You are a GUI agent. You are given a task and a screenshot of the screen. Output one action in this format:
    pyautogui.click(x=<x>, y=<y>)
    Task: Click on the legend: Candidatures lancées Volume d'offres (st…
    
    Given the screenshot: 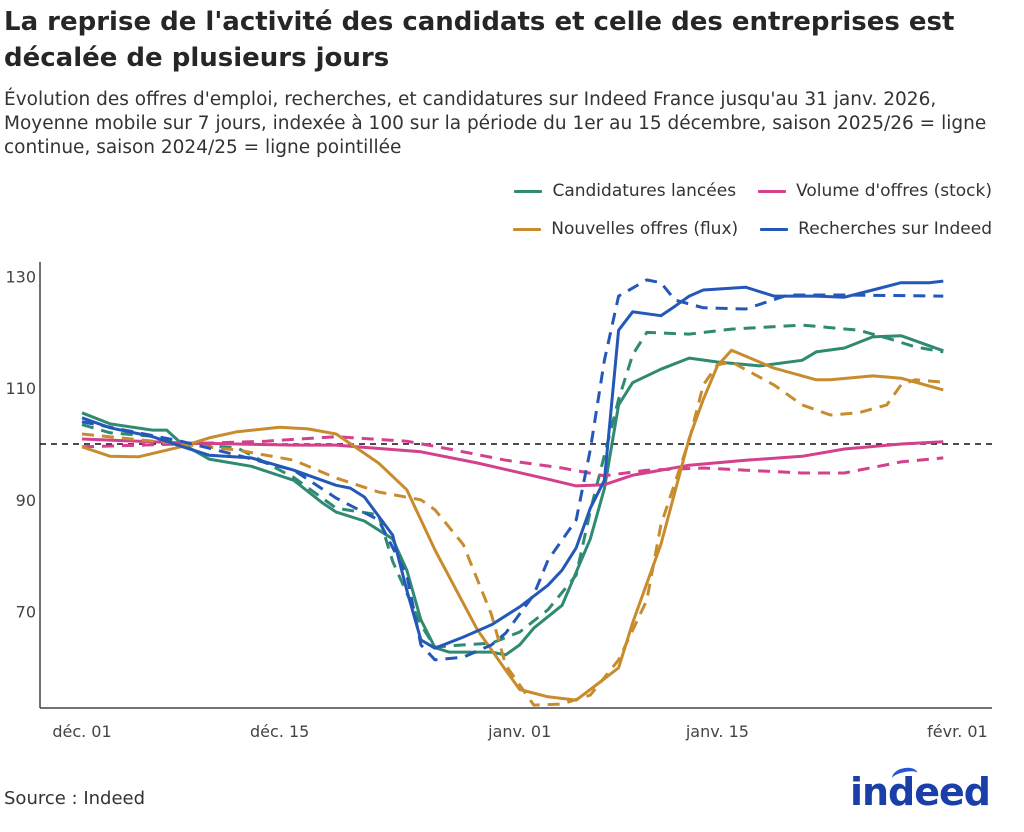 What is the action you would take?
    pyautogui.click(x=741, y=210)
    